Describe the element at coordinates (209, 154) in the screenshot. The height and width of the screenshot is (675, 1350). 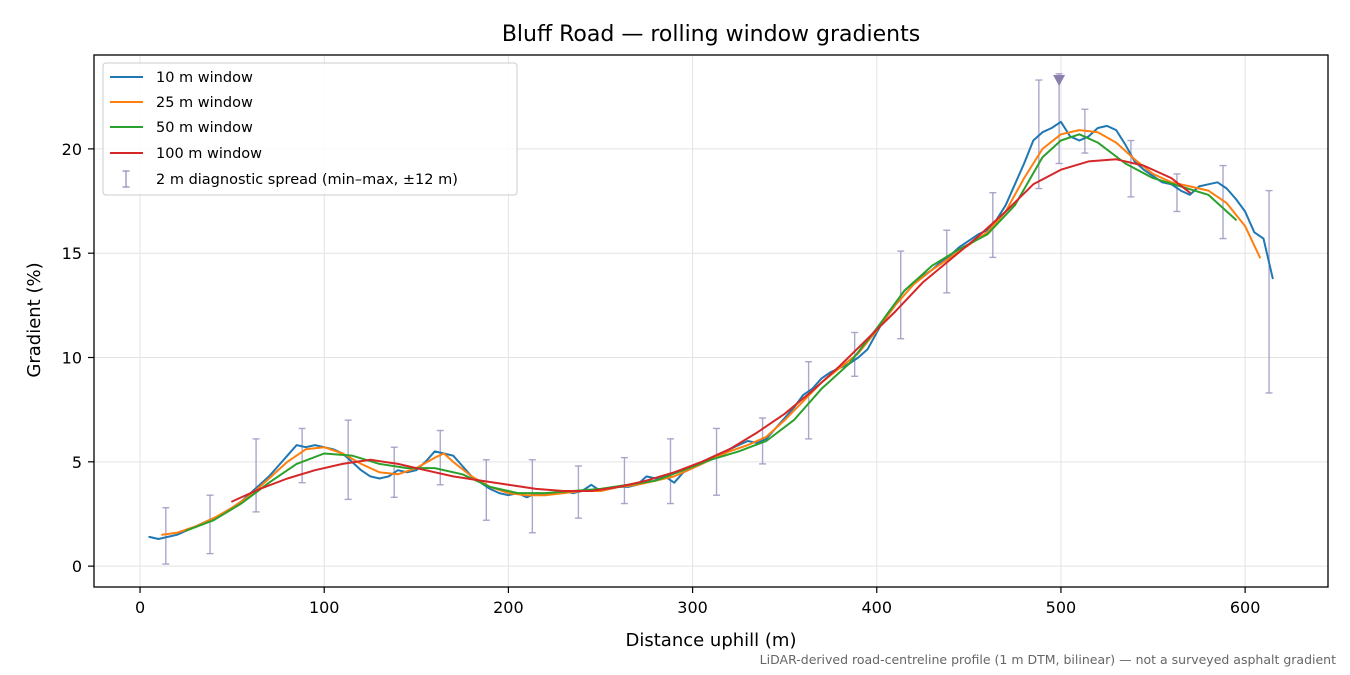
I see `legend-label: 100 m window` at that location.